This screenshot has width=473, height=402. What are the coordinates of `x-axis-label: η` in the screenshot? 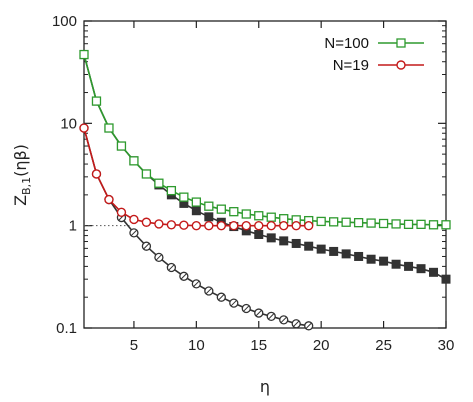 It's located at (265, 386).